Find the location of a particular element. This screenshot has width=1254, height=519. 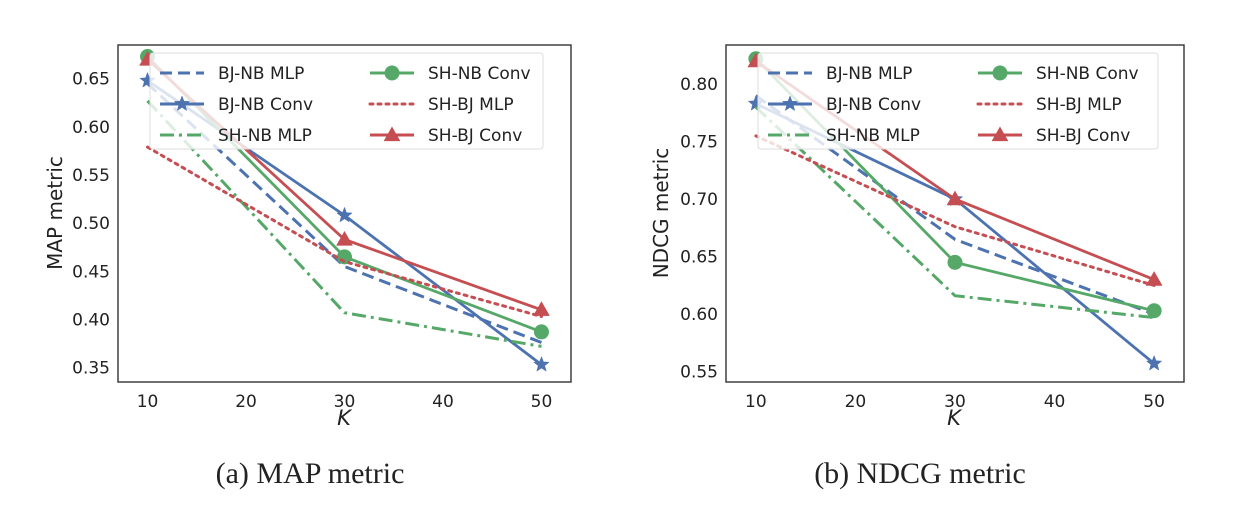

y-tick-label: 0.70 is located at coordinates (699, 200).